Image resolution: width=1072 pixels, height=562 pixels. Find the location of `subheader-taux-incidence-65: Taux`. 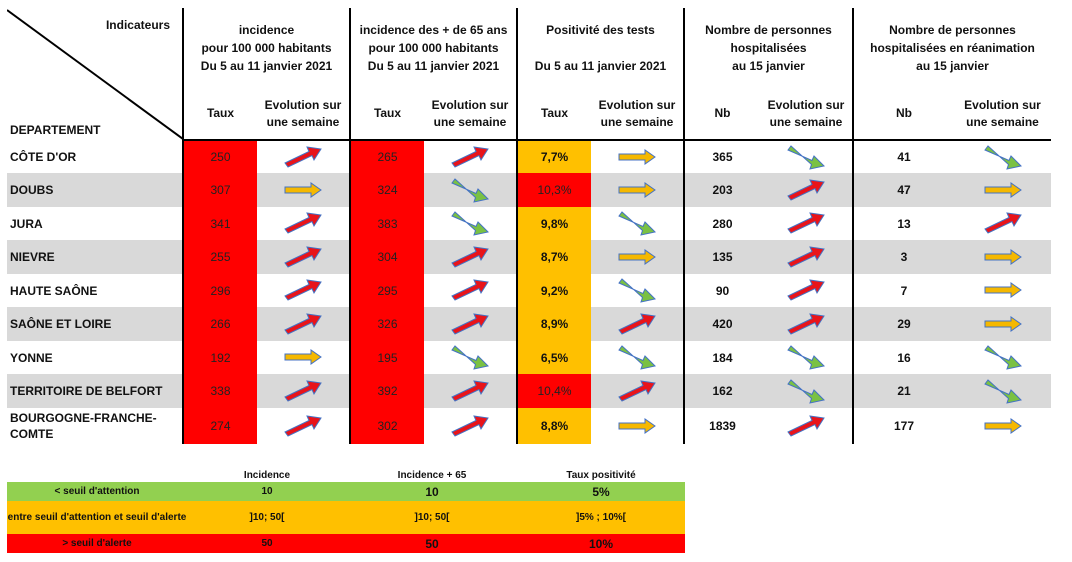

subheader-taux-incidence-65: Taux is located at coordinates (386, 114).